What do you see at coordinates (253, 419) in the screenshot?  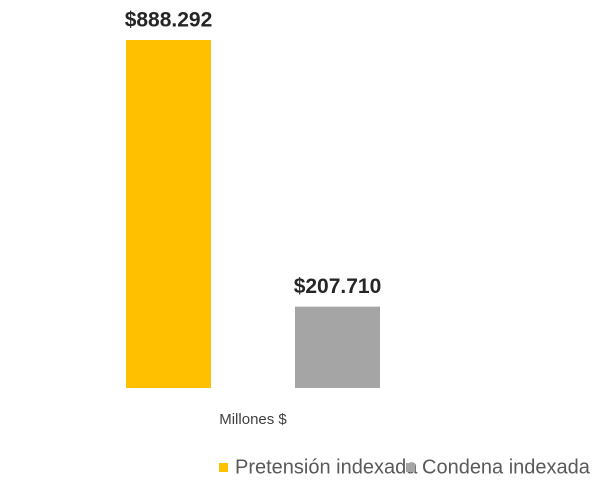 I see `x-tick-label: Millones $` at bounding box center [253, 419].